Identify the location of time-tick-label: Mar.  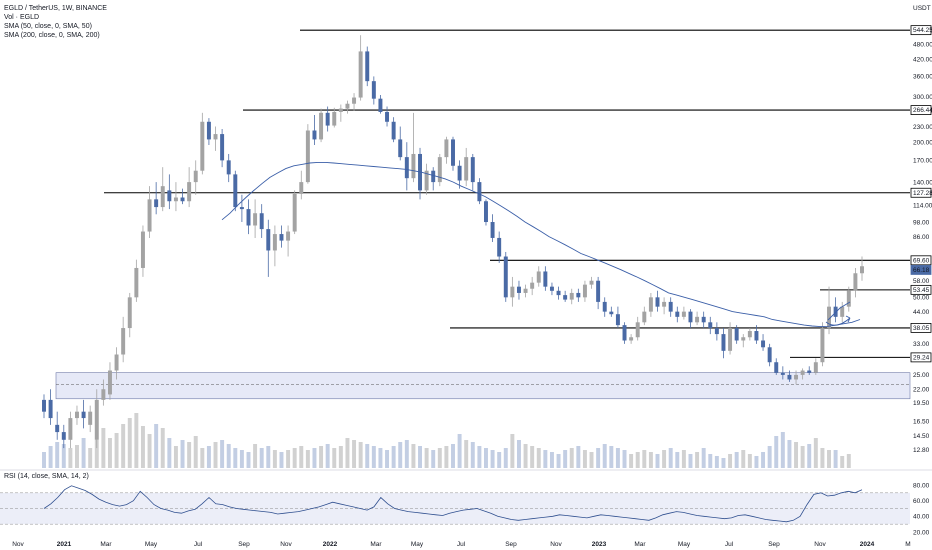
(106, 544).